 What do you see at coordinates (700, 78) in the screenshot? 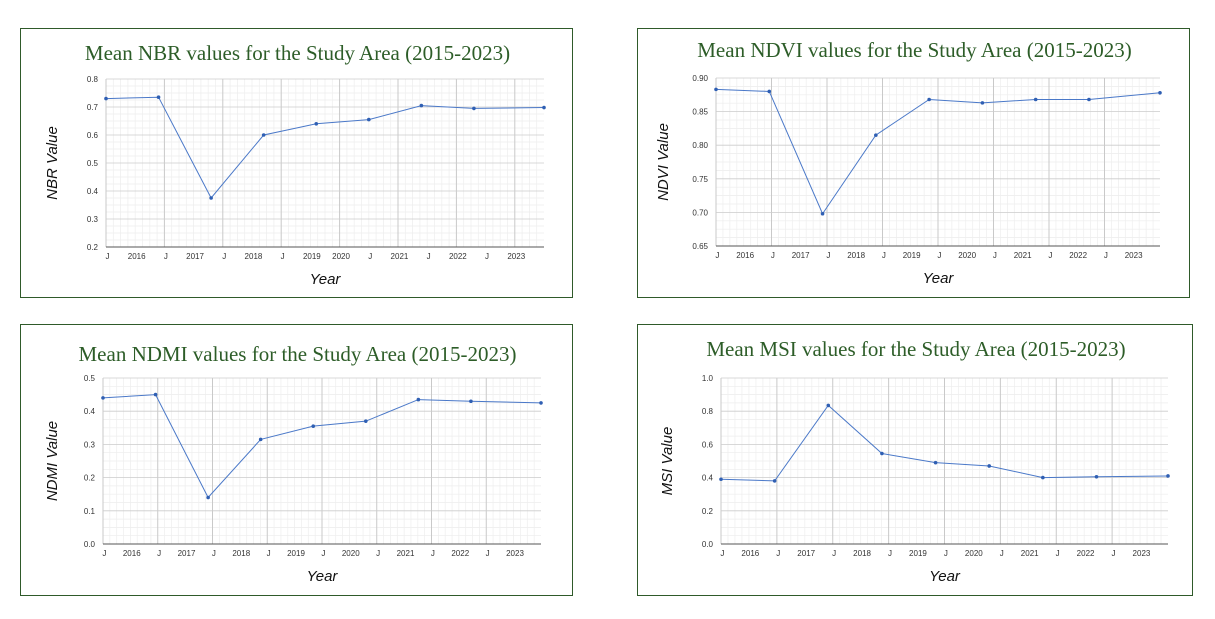
I see `y-tick-label: 0.90` at bounding box center [700, 78].